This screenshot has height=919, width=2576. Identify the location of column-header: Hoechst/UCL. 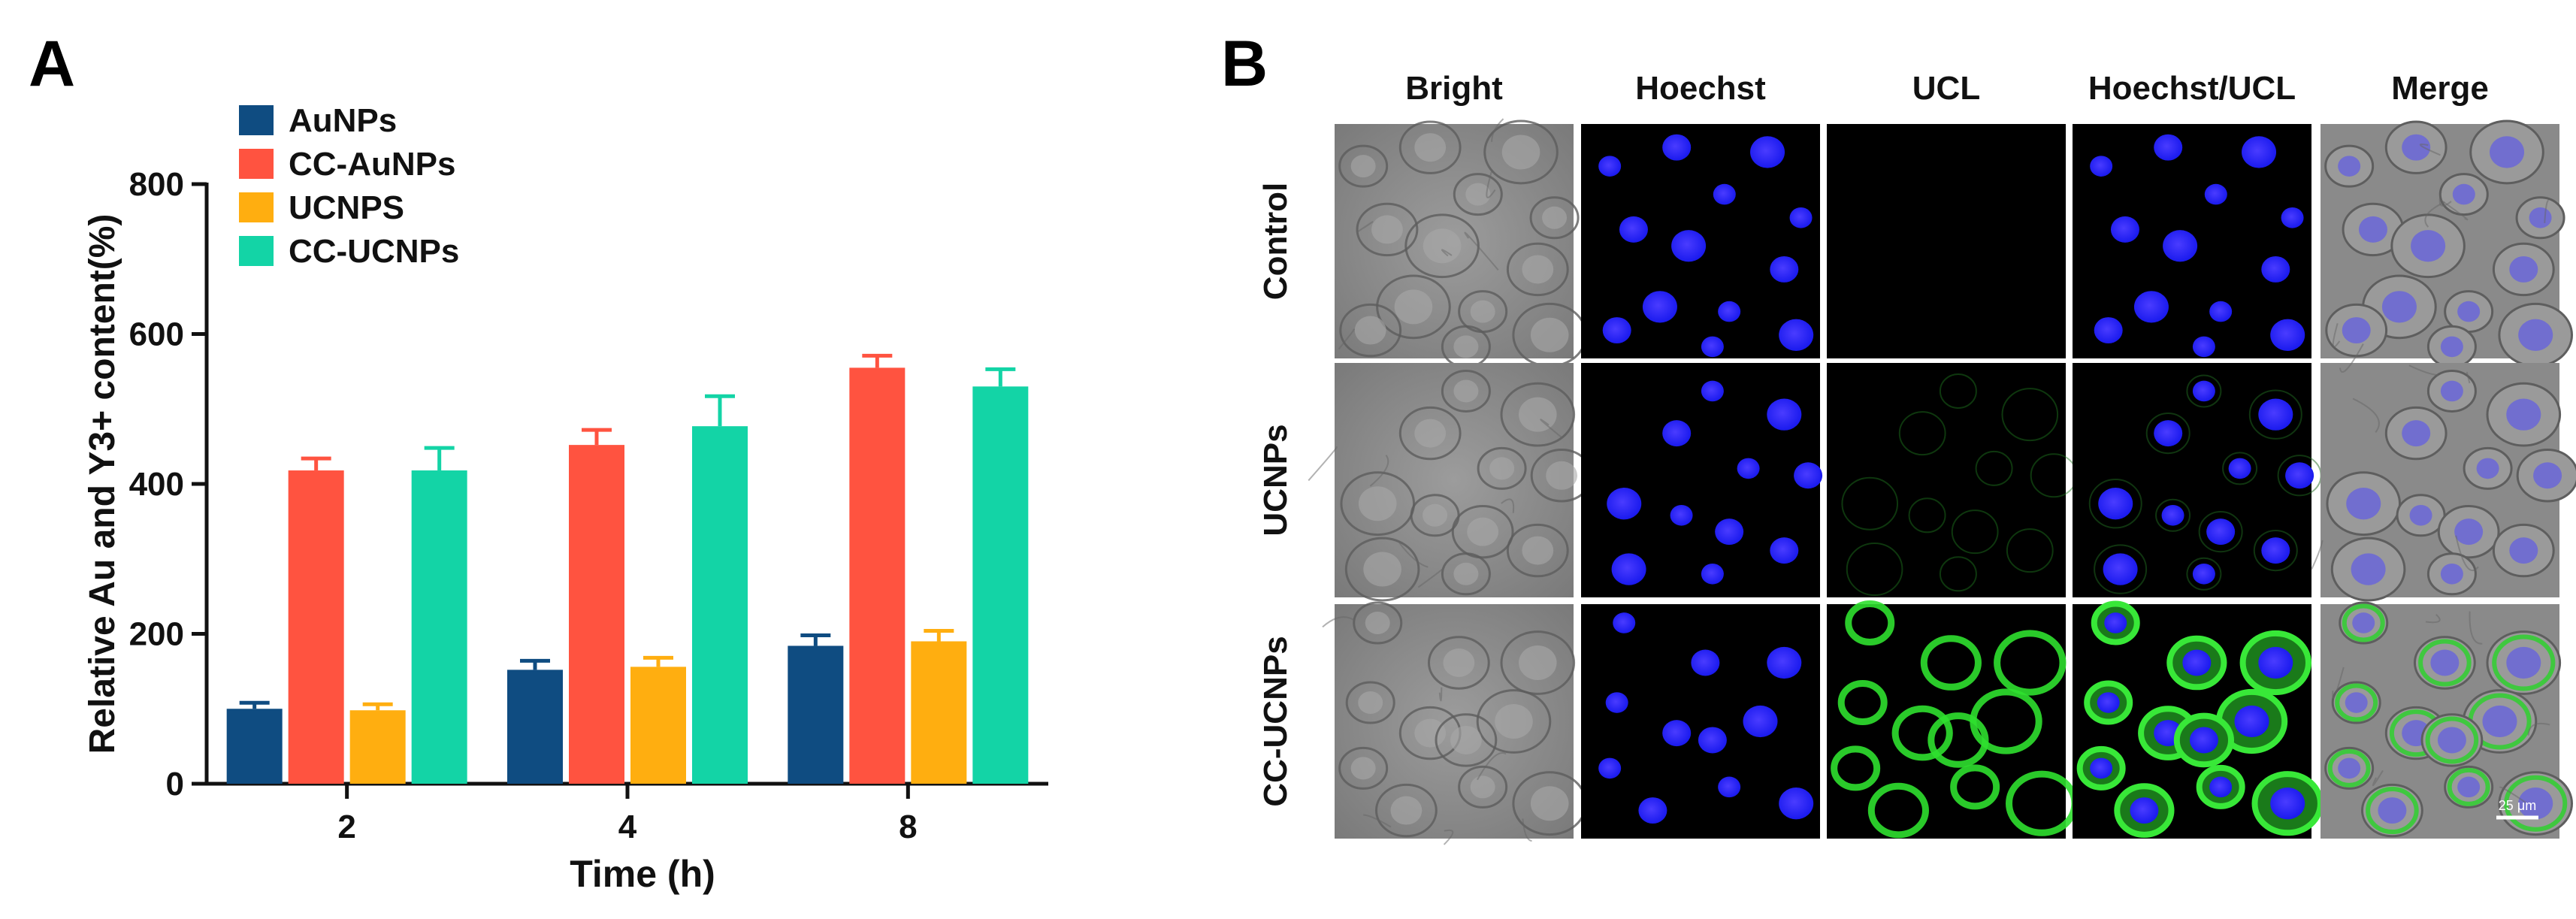
(2192, 88).